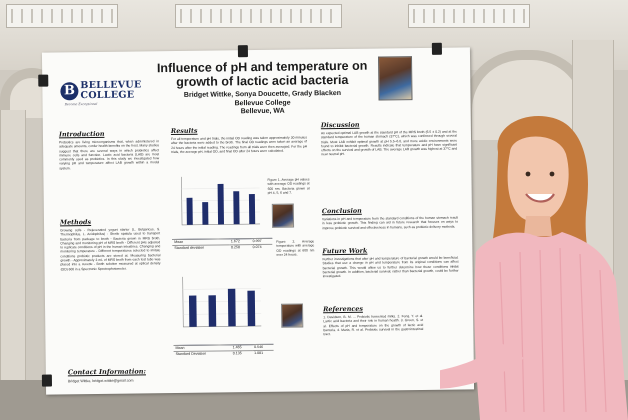 The height and width of the screenshot is (420, 628). I want to click on header-photo, so click(395, 78).